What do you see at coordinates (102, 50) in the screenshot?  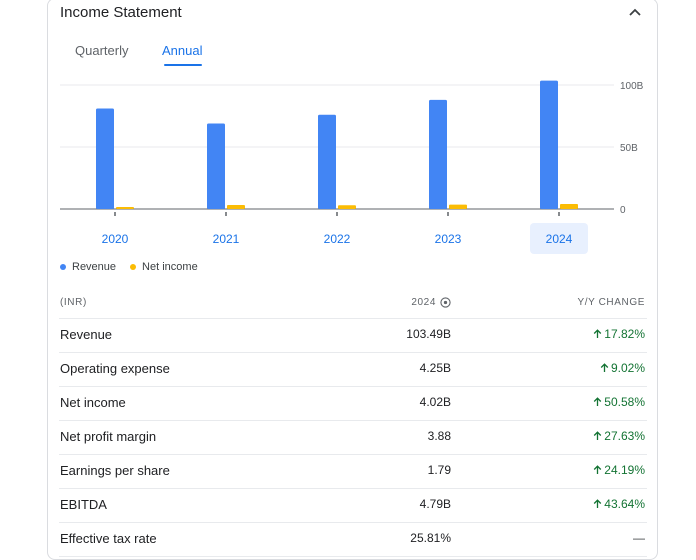 I see `tab-quarterly: Quarterly` at bounding box center [102, 50].